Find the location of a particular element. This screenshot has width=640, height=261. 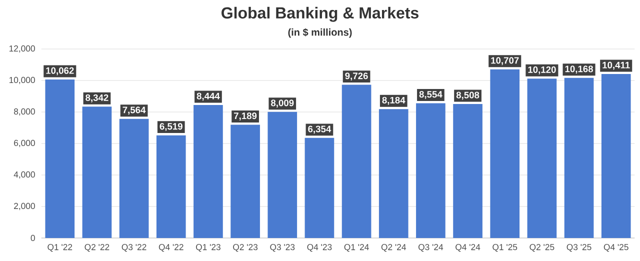

data-label: 7,564 is located at coordinates (134, 110).